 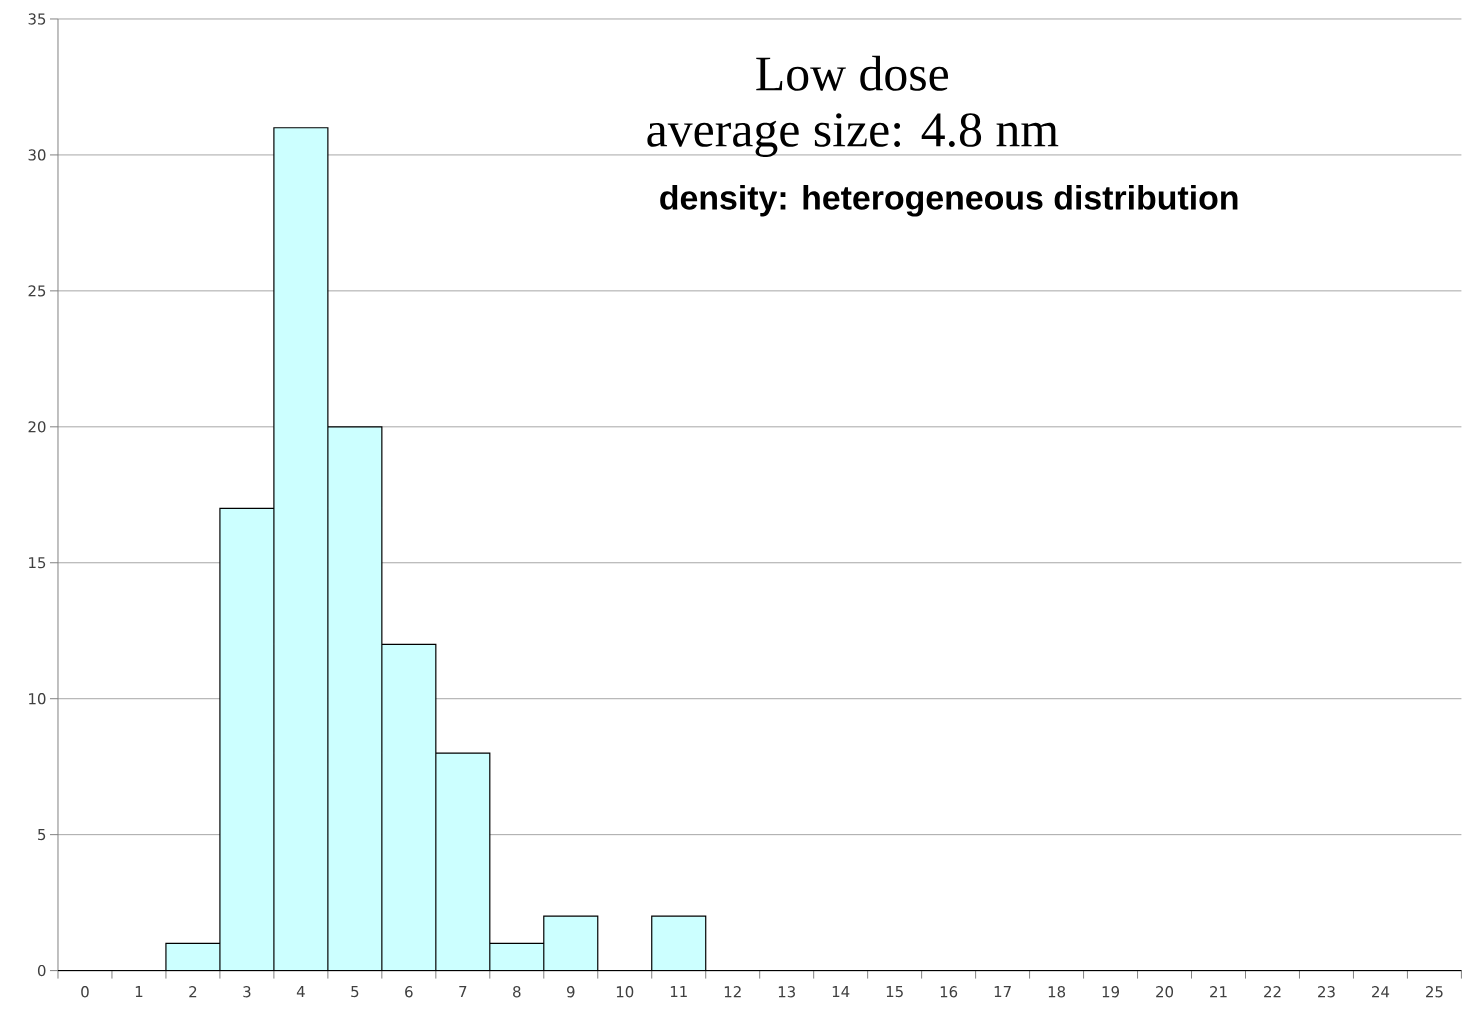 I want to click on y-tick-label: 5, so click(x=42, y=835).